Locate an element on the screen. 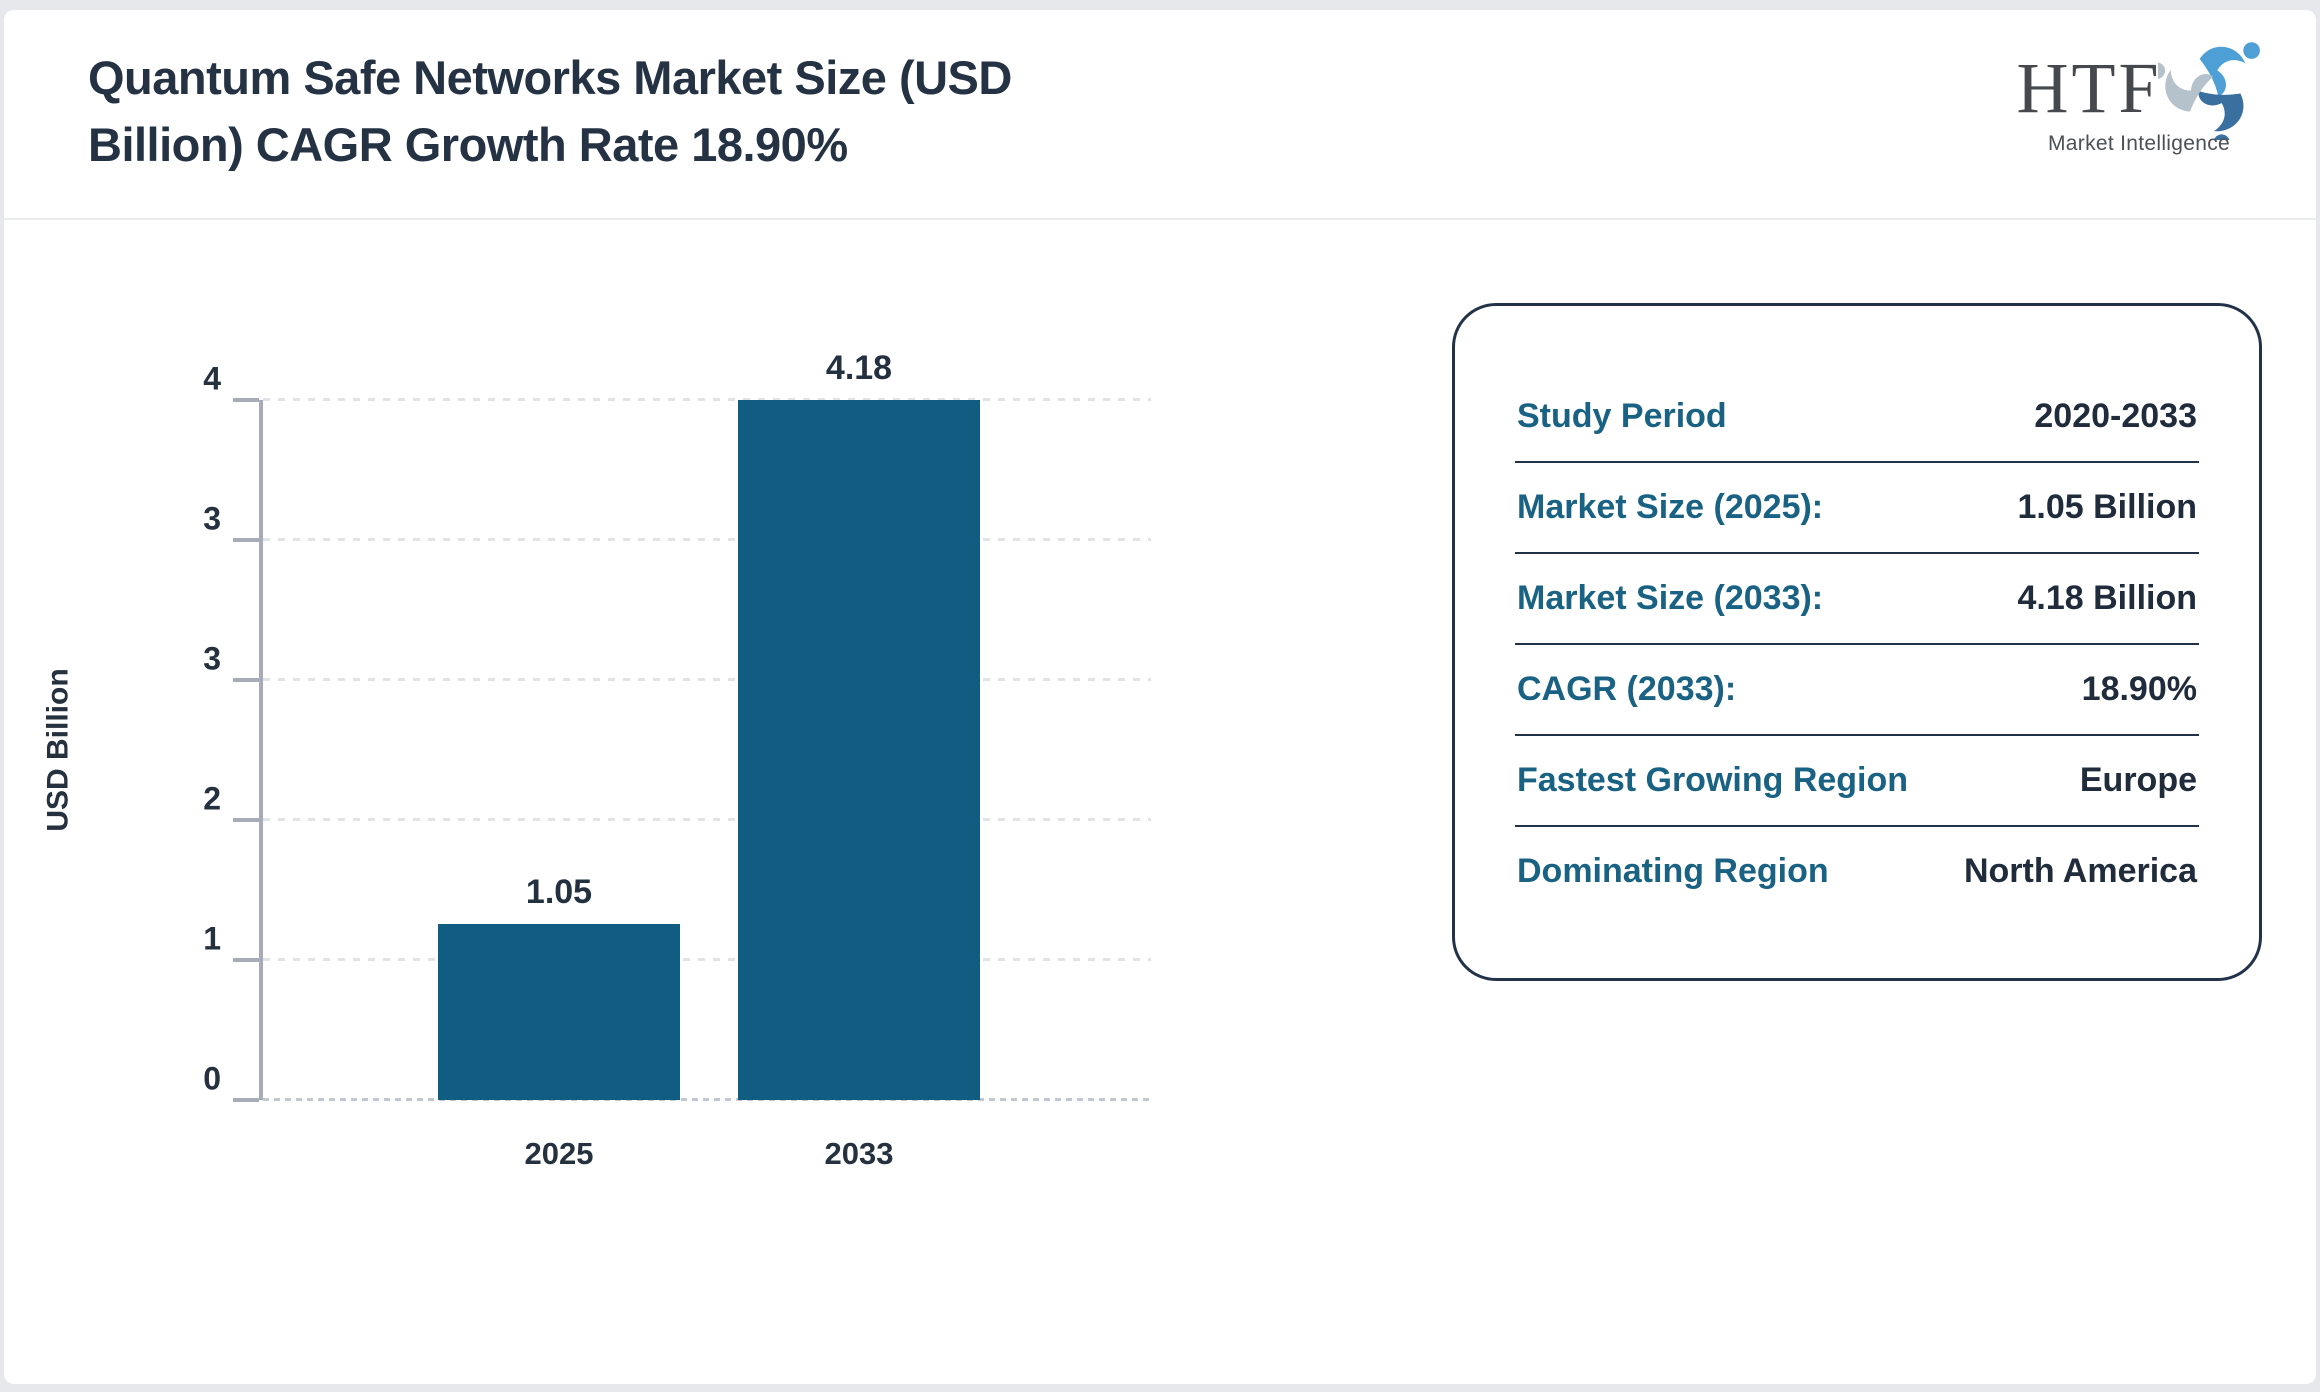  summary-row-label: CAGR (2033): is located at coordinates (1627, 689).